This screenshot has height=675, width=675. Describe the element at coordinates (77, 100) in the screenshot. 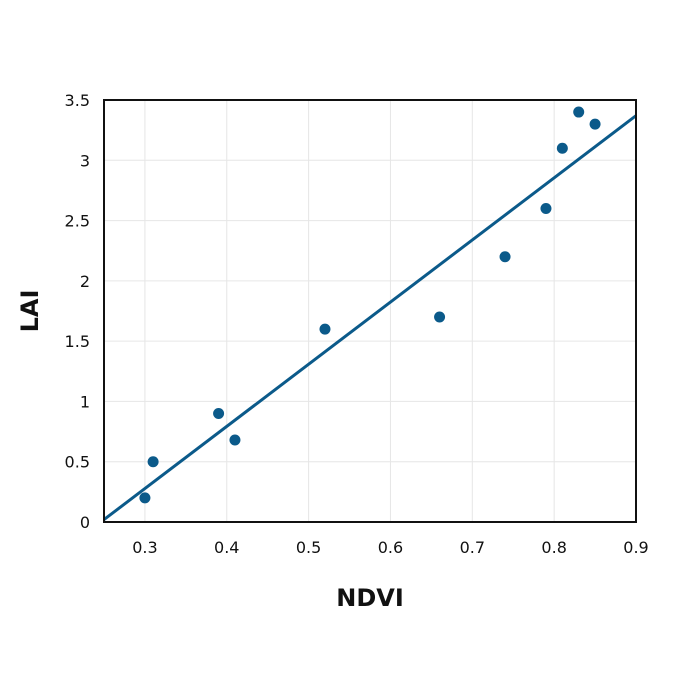

I see `y-tick-label: 3.5` at that location.